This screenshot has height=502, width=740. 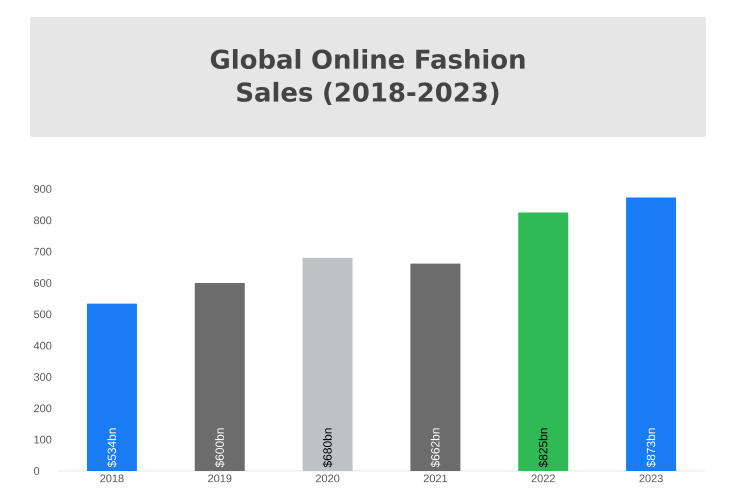 I want to click on y-tick-label: 800, so click(x=43, y=220).